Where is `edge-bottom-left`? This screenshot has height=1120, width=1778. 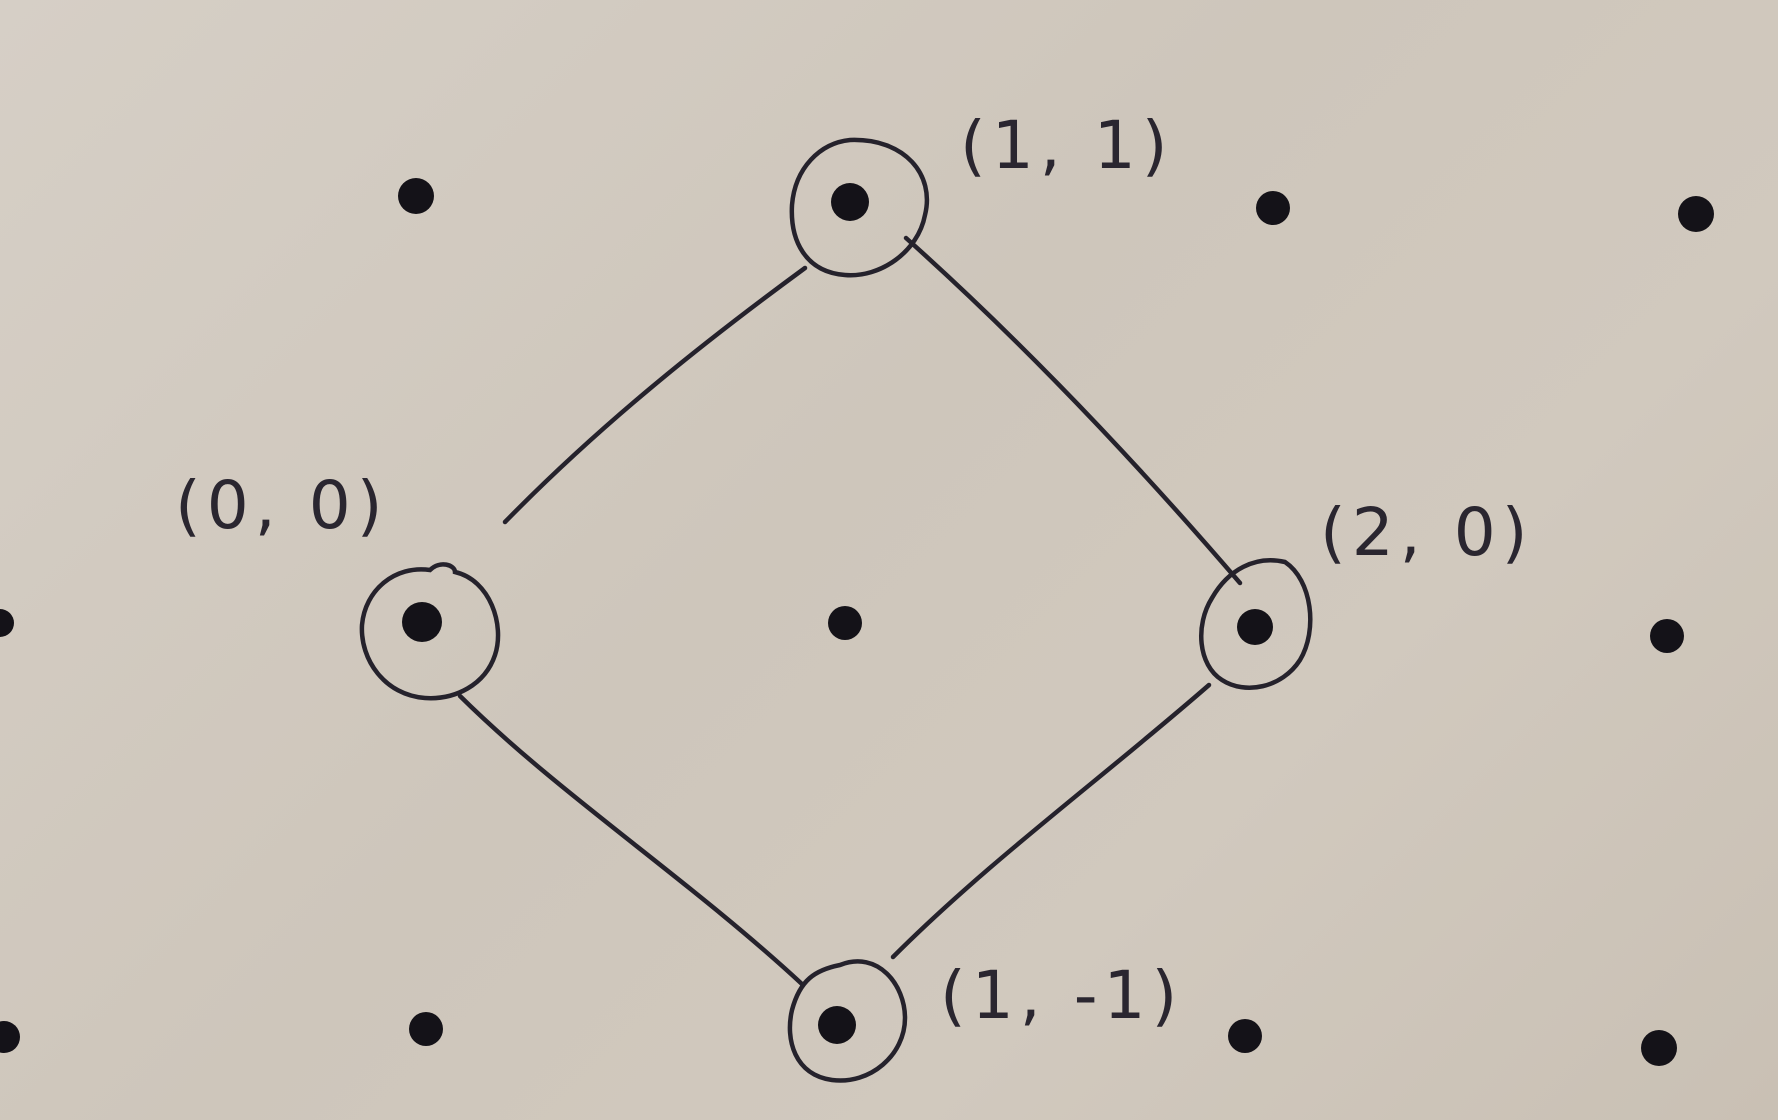
edge-bottom-left is located at coordinates (631, 840).